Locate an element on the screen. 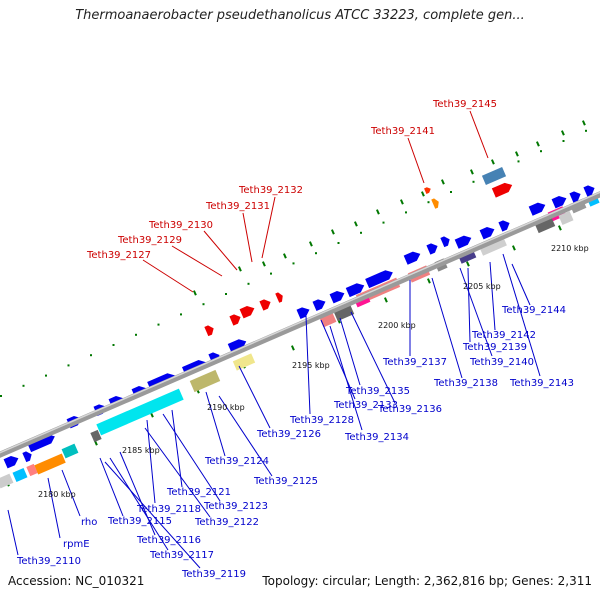  label-teth39-2117: Teth39_2117 is located at coordinates (181, 555).